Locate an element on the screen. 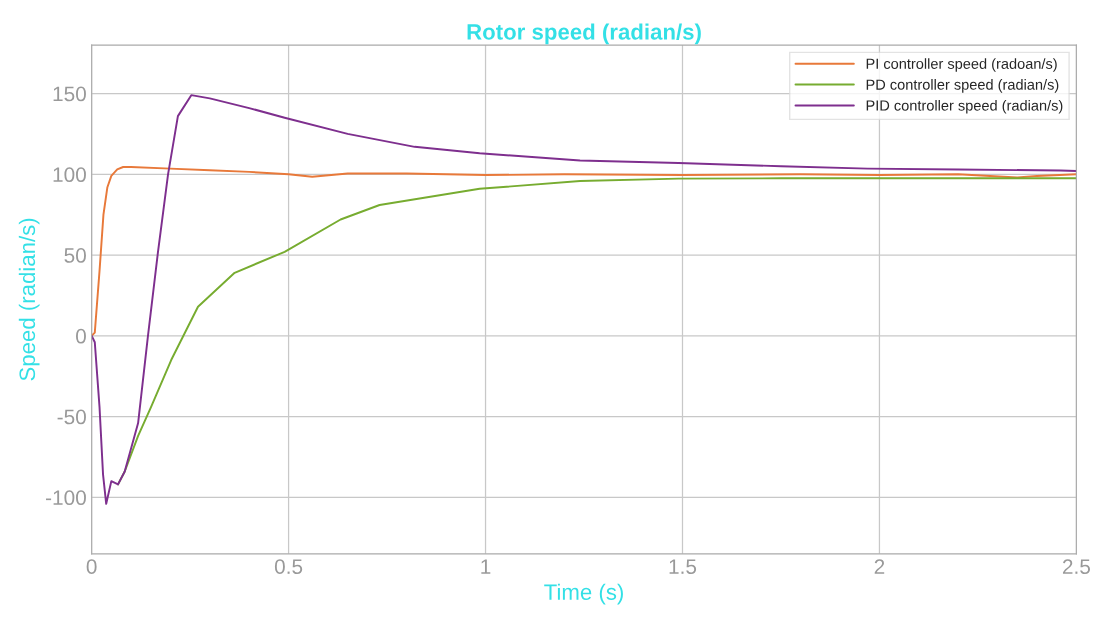 This screenshot has width=1104, height=644. y-tick-label: 150 is located at coordinates (69, 94).